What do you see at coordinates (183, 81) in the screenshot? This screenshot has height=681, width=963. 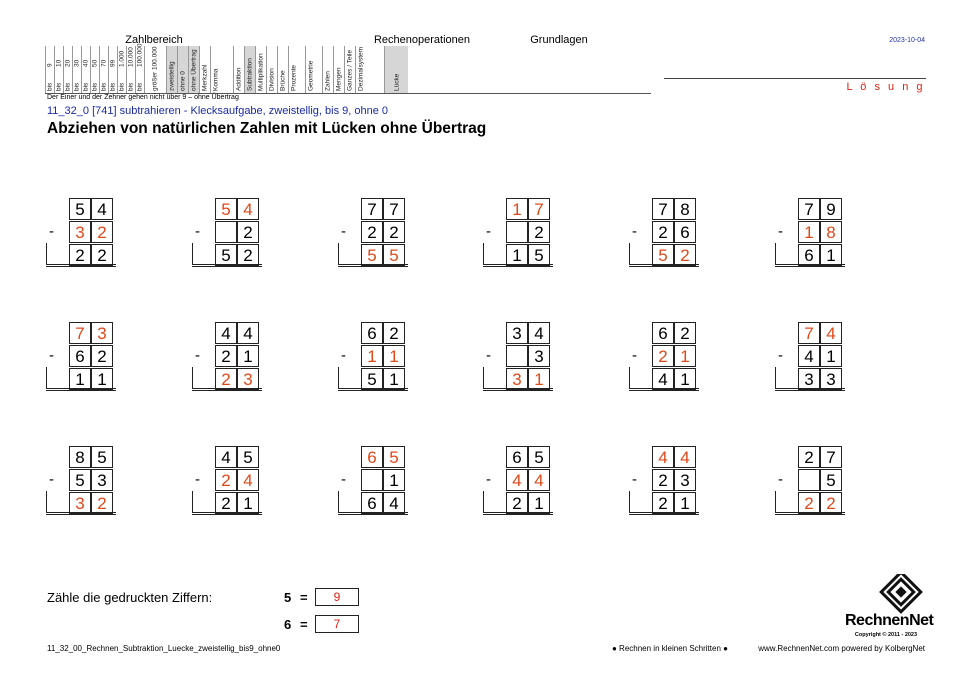 I see `category-label: ohne 0` at bounding box center [183, 81].